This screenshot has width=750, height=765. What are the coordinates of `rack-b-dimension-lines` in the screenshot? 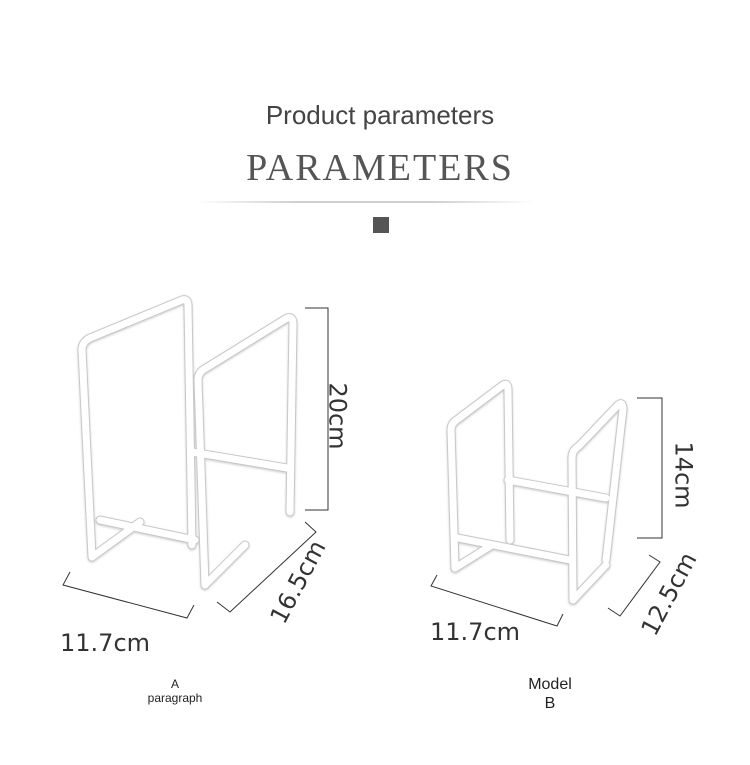 It's located at (546, 512).